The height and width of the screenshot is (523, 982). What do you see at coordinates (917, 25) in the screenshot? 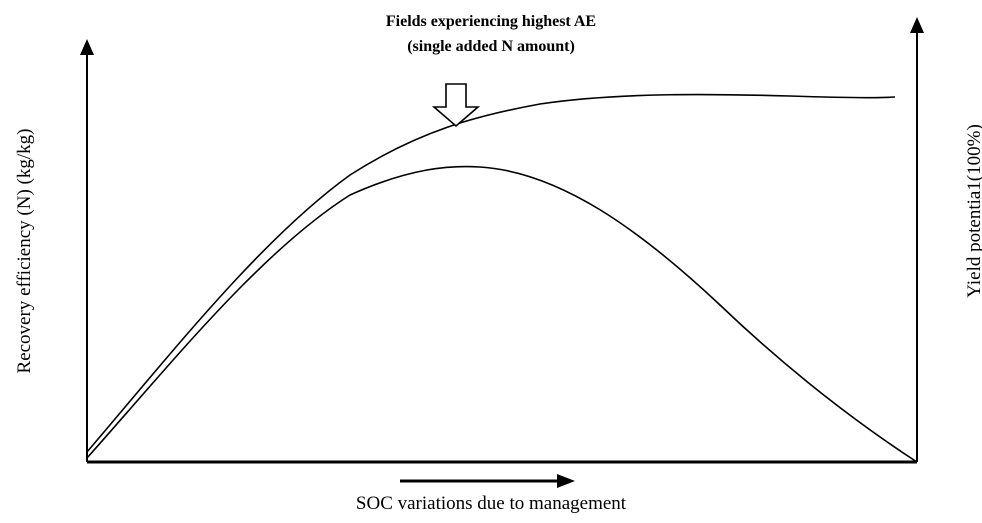
I see `right-y-axis-arrowhead` at bounding box center [917, 25].